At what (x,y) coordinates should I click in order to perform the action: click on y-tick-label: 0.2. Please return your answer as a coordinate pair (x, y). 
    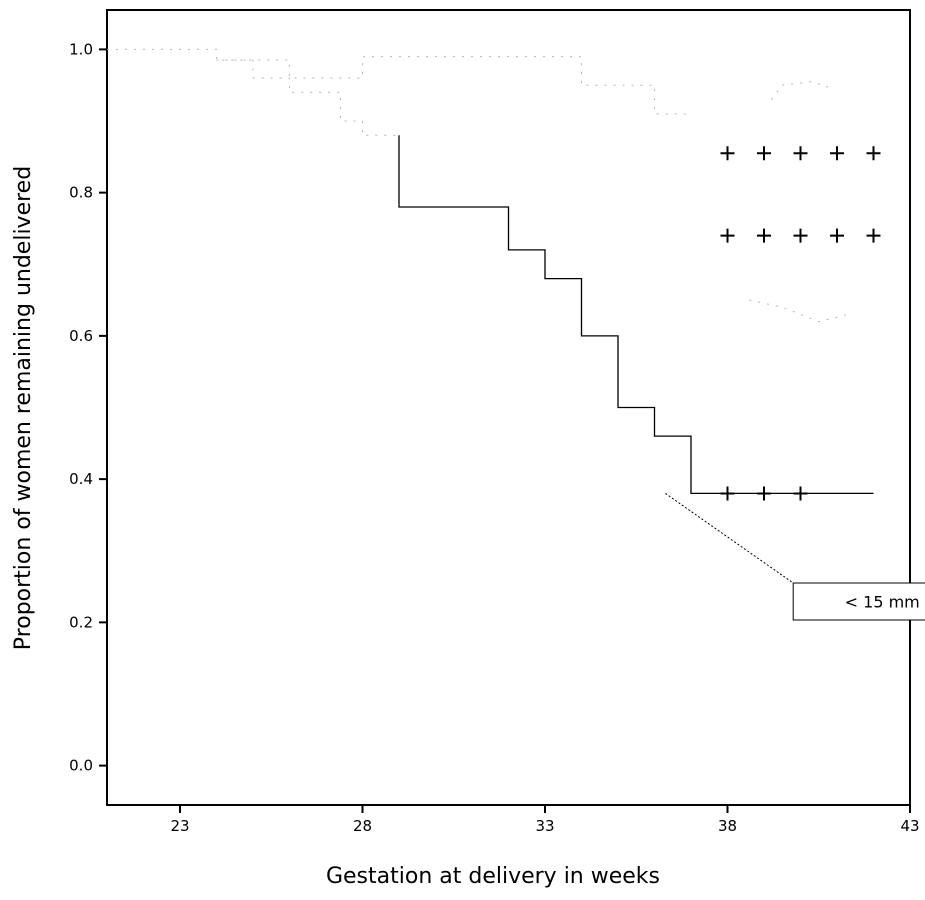
    Looking at the image, I should click on (81, 622).